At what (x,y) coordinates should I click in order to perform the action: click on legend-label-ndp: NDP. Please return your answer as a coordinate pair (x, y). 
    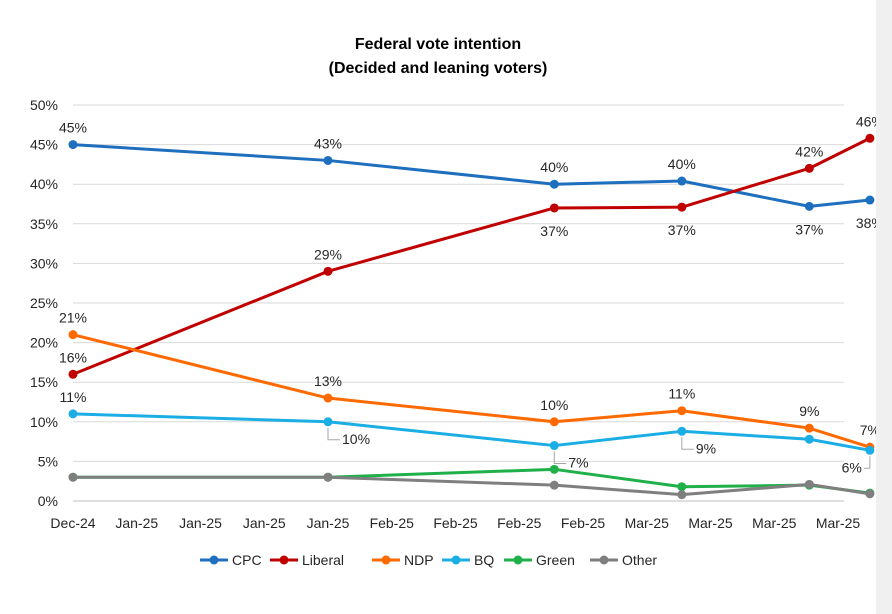
    Looking at the image, I should click on (419, 560).